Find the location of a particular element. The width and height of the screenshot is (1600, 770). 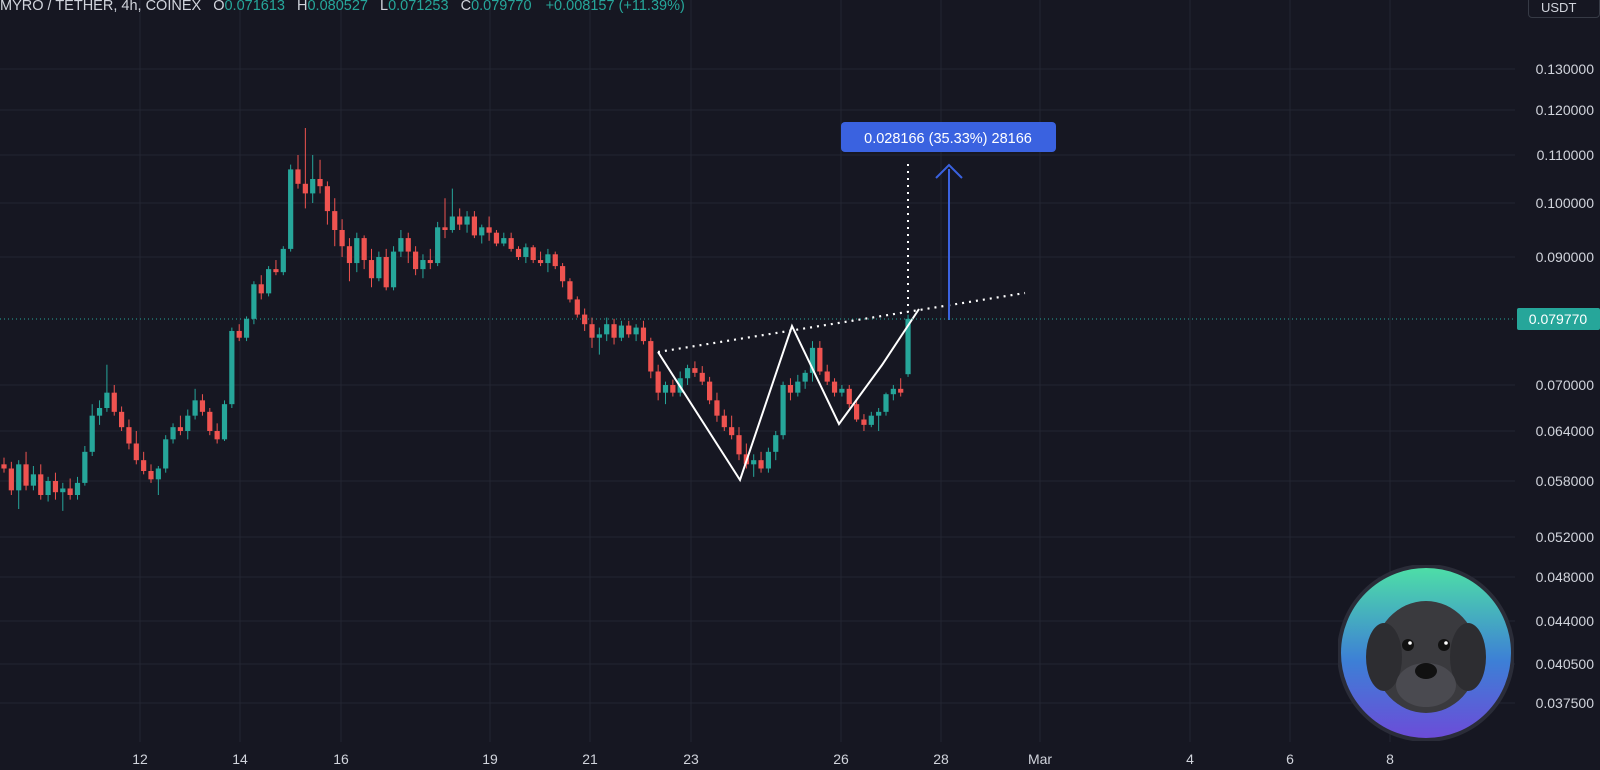

price-tick-label: 0.110000 is located at coordinates (1566, 155).